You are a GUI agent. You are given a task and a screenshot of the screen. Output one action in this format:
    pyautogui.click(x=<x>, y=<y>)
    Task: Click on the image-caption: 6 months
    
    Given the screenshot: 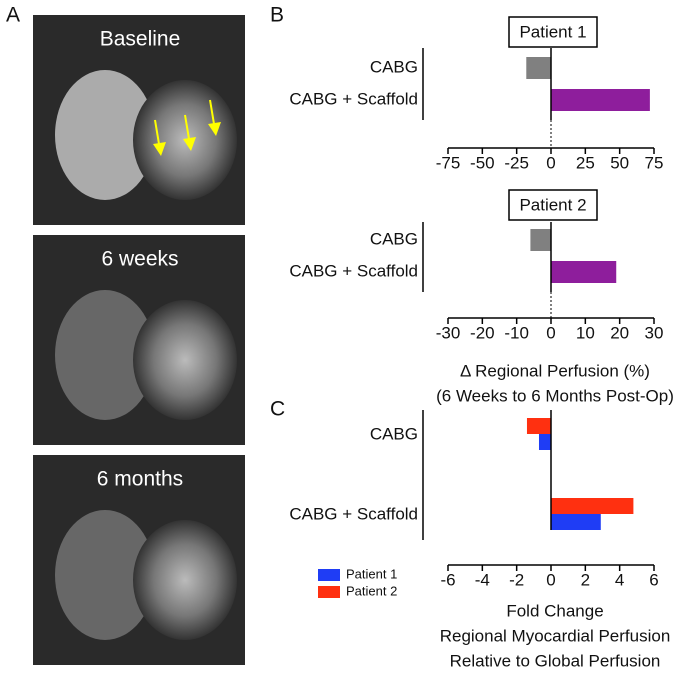 What is the action you would take?
    pyautogui.click(x=140, y=479)
    